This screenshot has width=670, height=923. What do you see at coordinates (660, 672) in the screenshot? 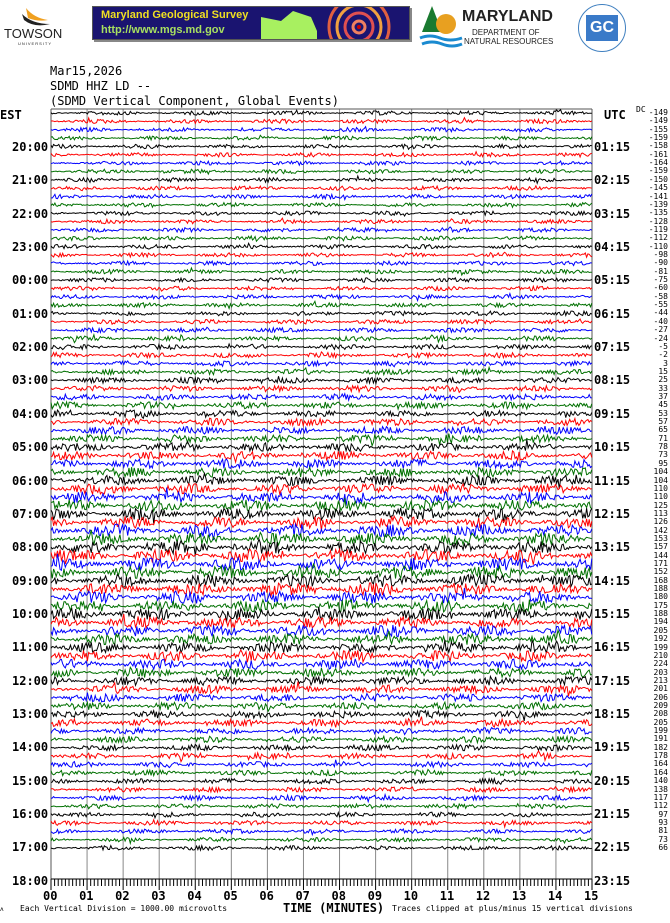
I see `dc-offset-label: 203` at bounding box center [660, 672].